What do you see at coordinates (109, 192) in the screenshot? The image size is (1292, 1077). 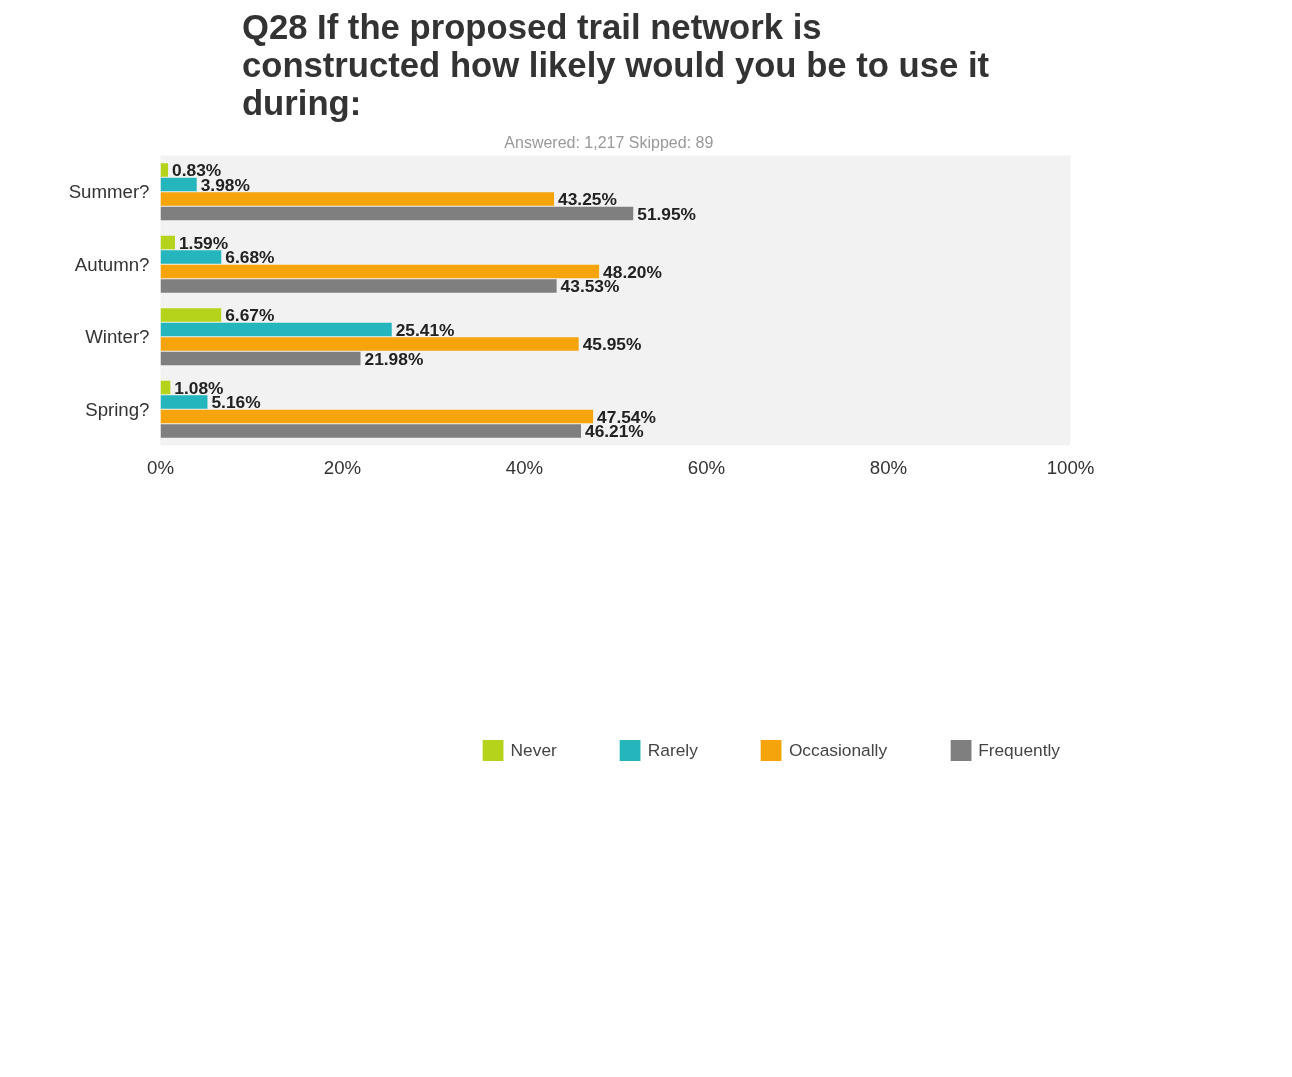 I see `y-tick-label: Summer?` at bounding box center [109, 192].